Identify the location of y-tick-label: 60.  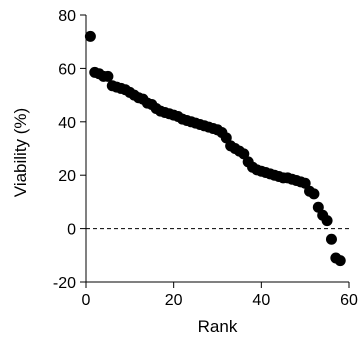
(67, 69).